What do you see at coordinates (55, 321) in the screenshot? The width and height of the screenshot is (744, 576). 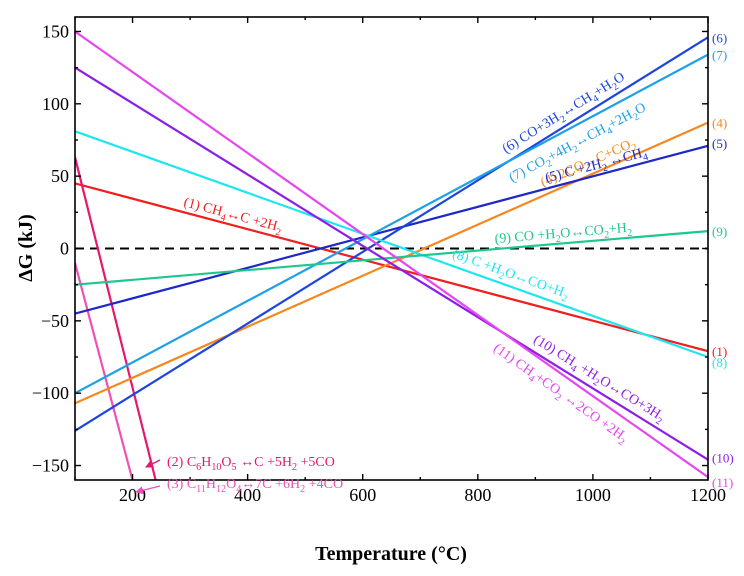 I see `y-tick-label: −50` at bounding box center [55, 321].